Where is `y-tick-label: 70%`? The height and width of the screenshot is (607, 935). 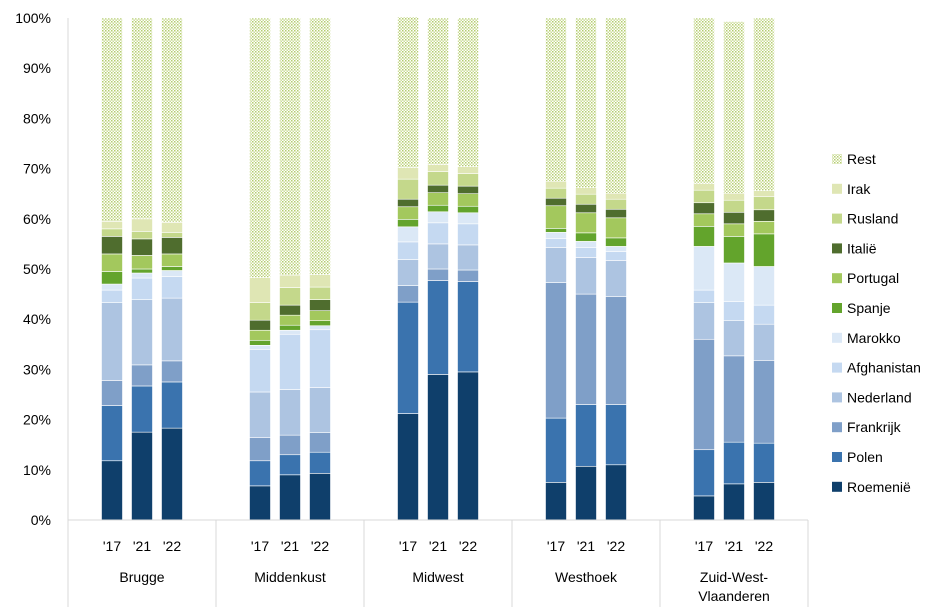 y-tick-label: 70% is located at coordinates (37, 169).